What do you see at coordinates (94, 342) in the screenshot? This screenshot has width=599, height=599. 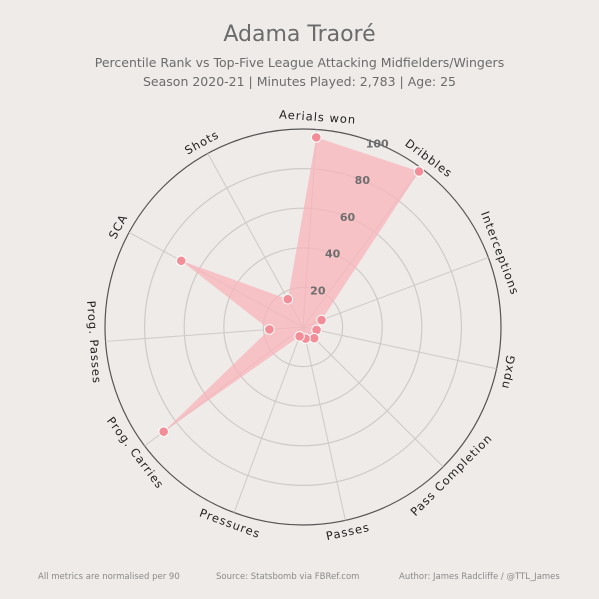 I see `category-label: Prog. Passes` at bounding box center [94, 342].